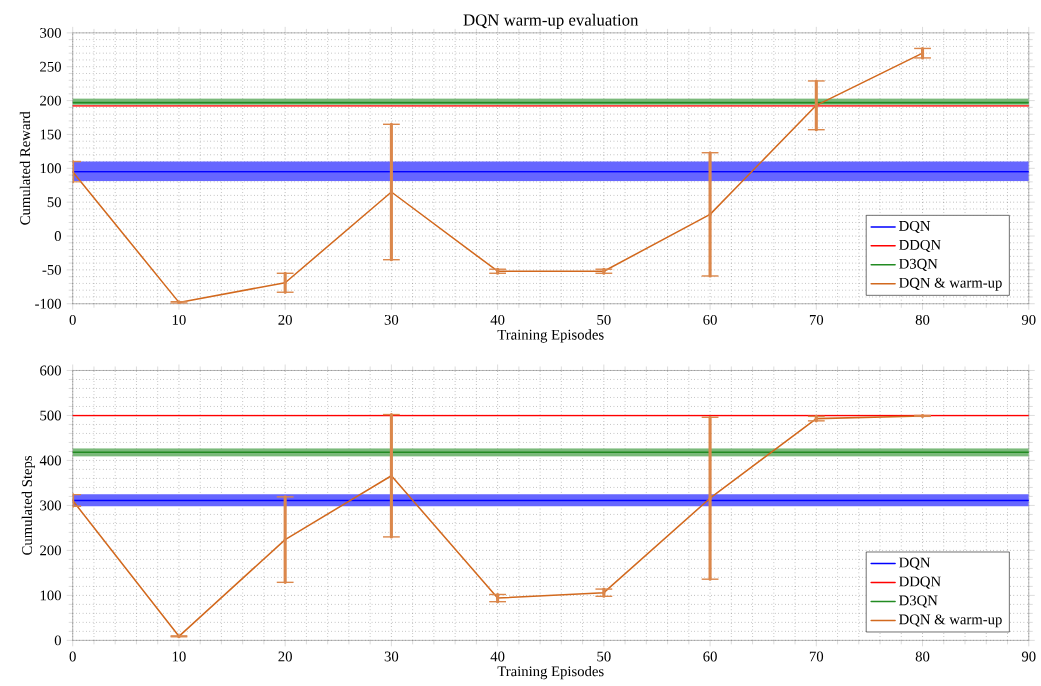 The width and height of the screenshot is (1041, 686). I want to click on y-tick-label: 600, so click(50, 370).